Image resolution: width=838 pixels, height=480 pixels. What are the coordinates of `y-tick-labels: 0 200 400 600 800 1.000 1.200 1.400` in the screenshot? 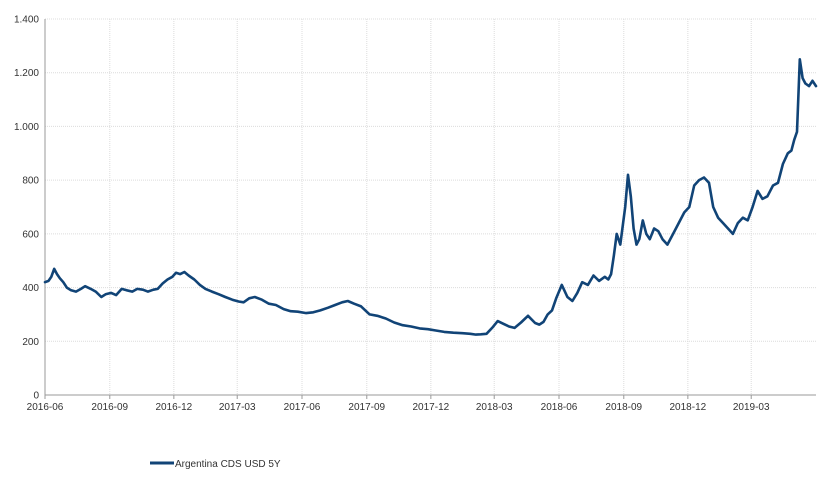 It's located at (26, 208).